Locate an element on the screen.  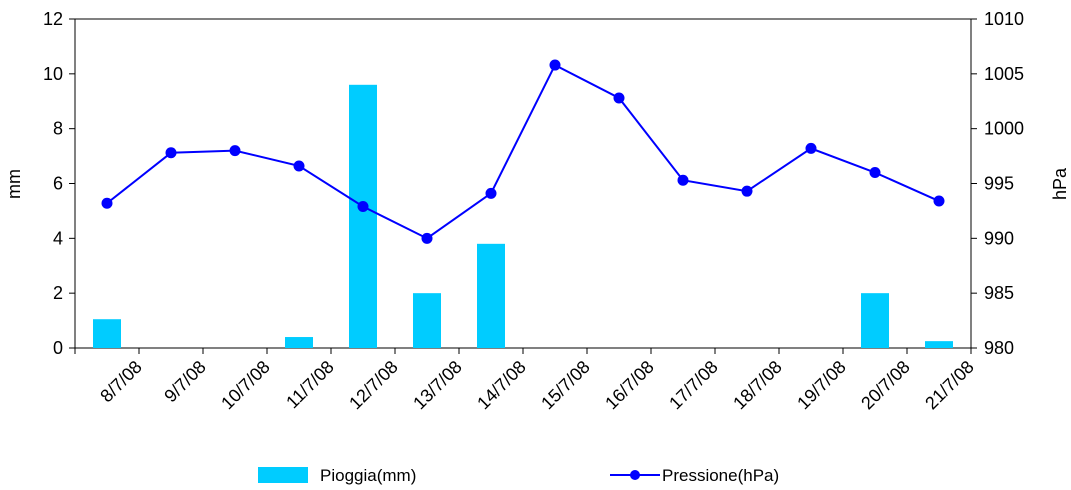
x-tick-label: 14/7/08 is located at coordinates (501, 385).